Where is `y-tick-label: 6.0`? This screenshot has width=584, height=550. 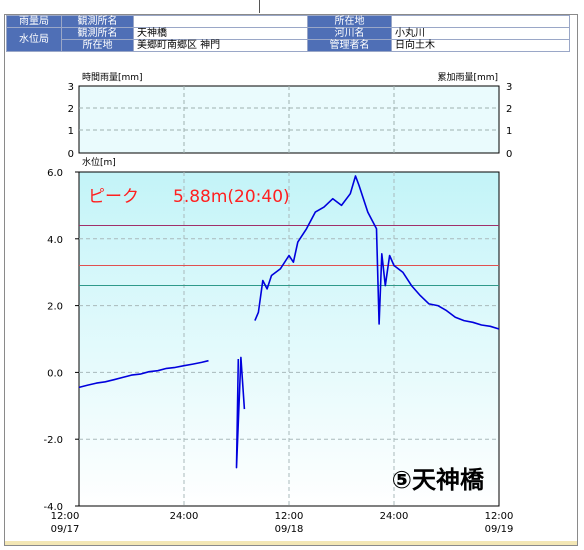
y-tick-label: 6.0 is located at coordinates (55, 173).